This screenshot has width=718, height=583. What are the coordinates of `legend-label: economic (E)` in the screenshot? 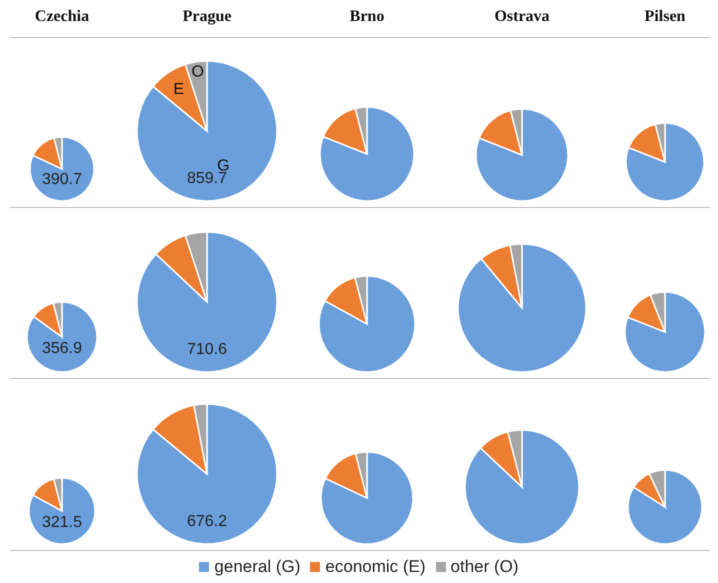 It's located at (375, 567).